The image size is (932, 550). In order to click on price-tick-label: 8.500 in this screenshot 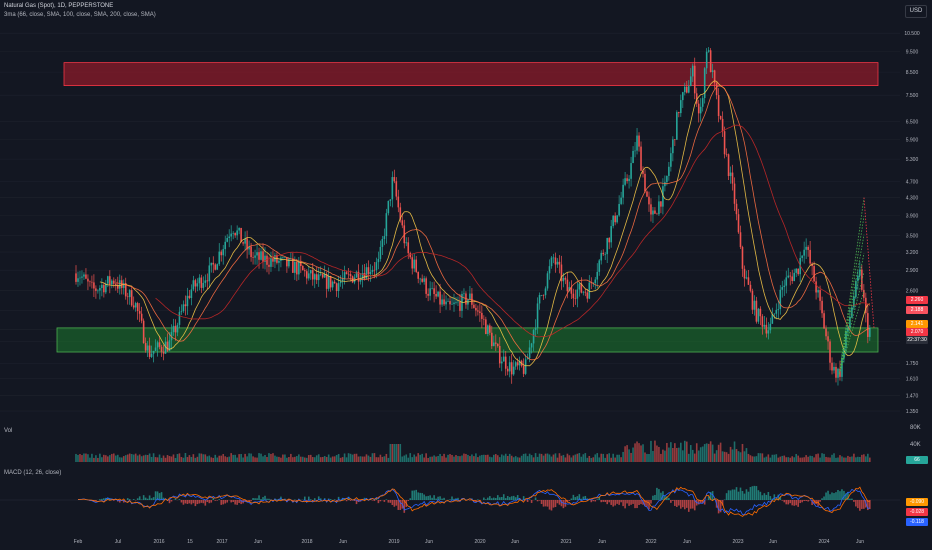, I will do `click(912, 73)`.